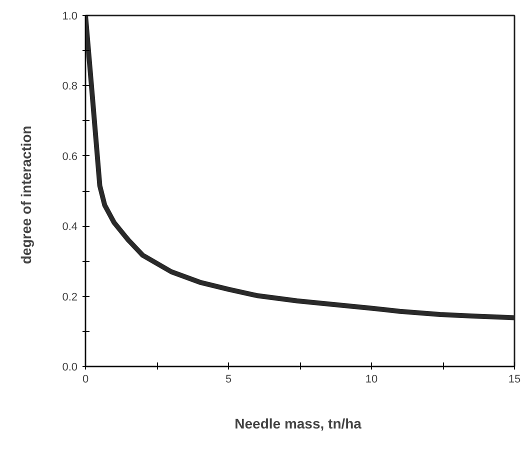 The height and width of the screenshot is (451, 524). I want to click on x-tick-label: 10, so click(371, 380).